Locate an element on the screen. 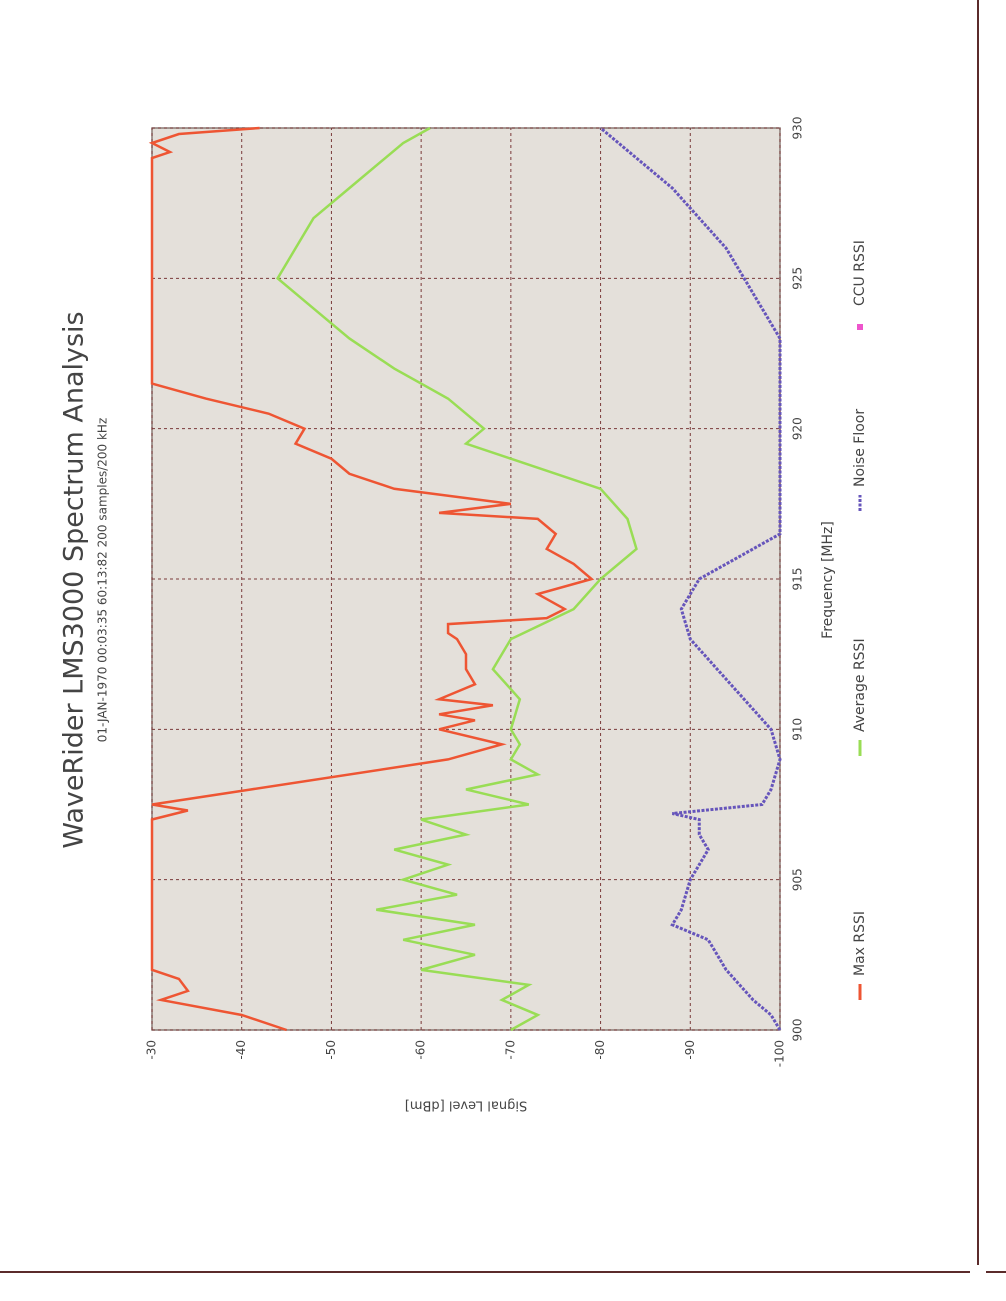 The height and width of the screenshot is (1301, 1006). x-tick-label: 905 is located at coordinates (798, 879).